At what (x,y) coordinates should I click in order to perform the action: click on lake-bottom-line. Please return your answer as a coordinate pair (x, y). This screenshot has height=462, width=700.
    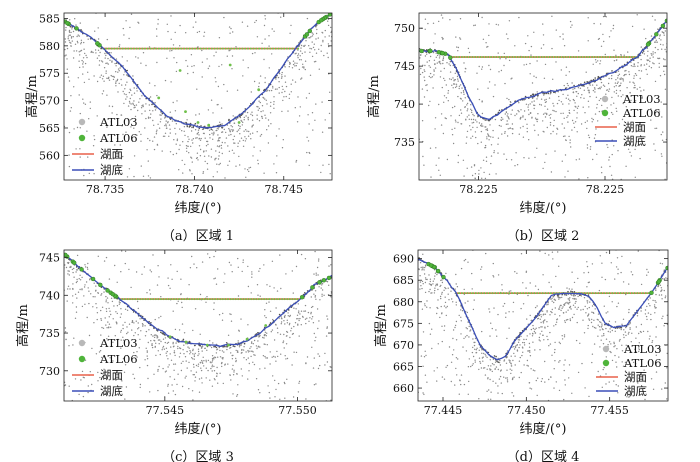
    Looking at the image, I should click on (543, 70).